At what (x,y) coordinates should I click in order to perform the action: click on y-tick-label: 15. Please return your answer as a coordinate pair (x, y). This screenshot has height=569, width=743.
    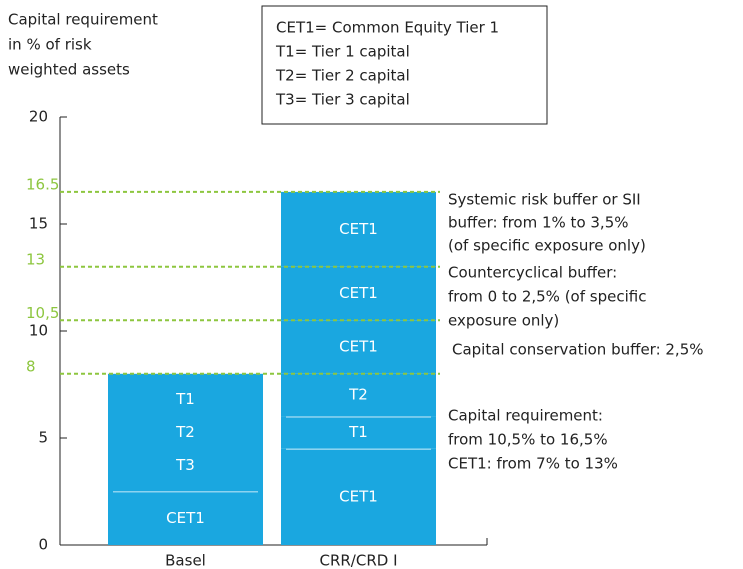
    Looking at the image, I should click on (38, 224).